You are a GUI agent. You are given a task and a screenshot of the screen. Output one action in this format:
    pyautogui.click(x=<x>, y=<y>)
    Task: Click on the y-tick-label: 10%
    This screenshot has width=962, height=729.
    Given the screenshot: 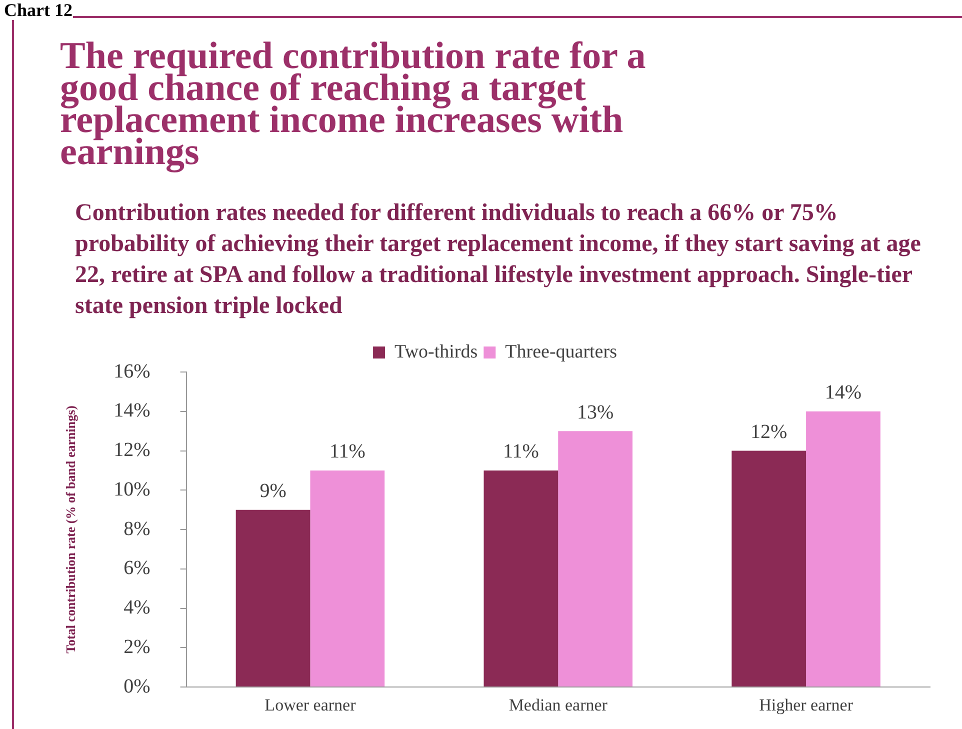 What is the action you would take?
    pyautogui.click(x=132, y=489)
    